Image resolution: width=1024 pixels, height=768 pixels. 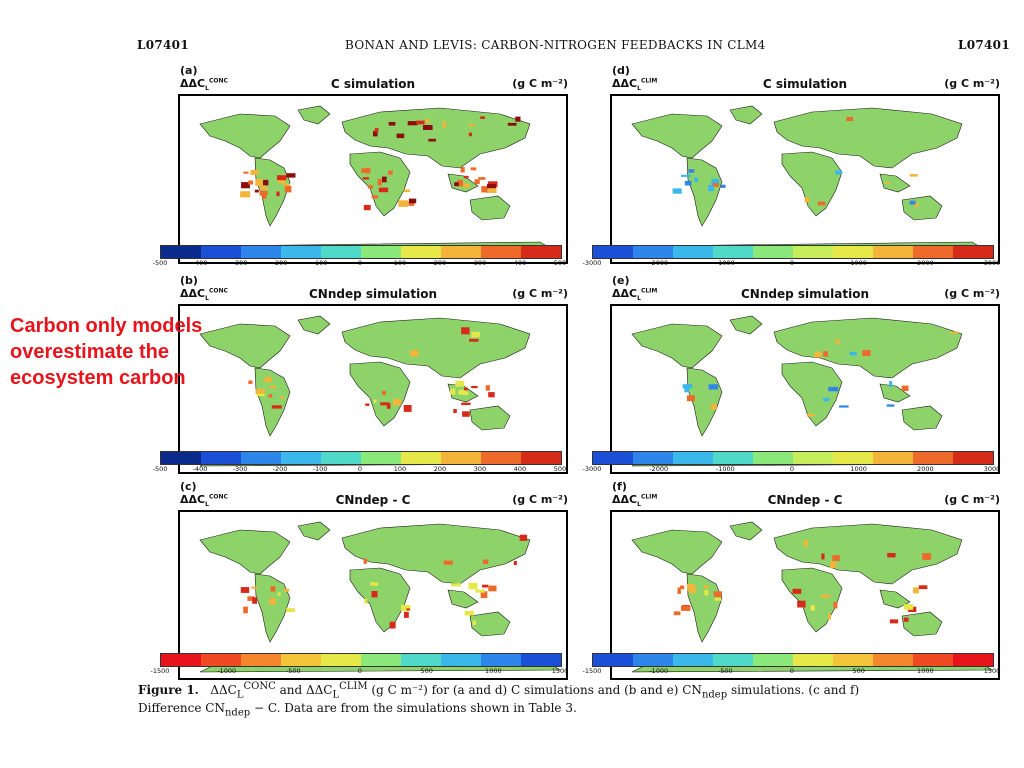 I want to click on colorbar-tick-label: 100, so click(x=400, y=469).